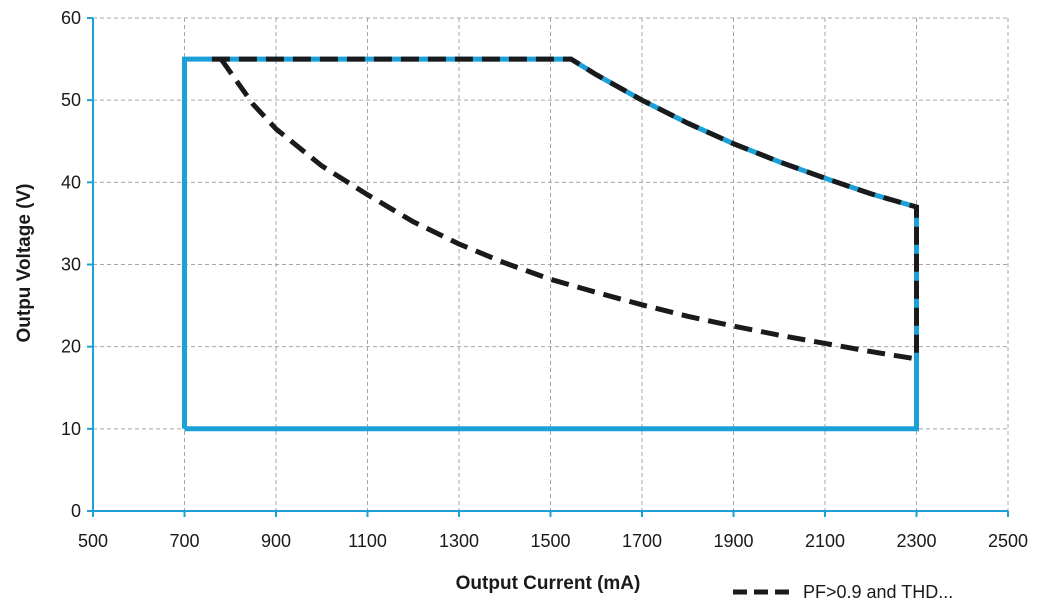 Image resolution: width=1037 pixels, height=606 pixels. Describe the element at coordinates (1008, 541) in the screenshot. I see `x-tick-label: 2500` at that location.